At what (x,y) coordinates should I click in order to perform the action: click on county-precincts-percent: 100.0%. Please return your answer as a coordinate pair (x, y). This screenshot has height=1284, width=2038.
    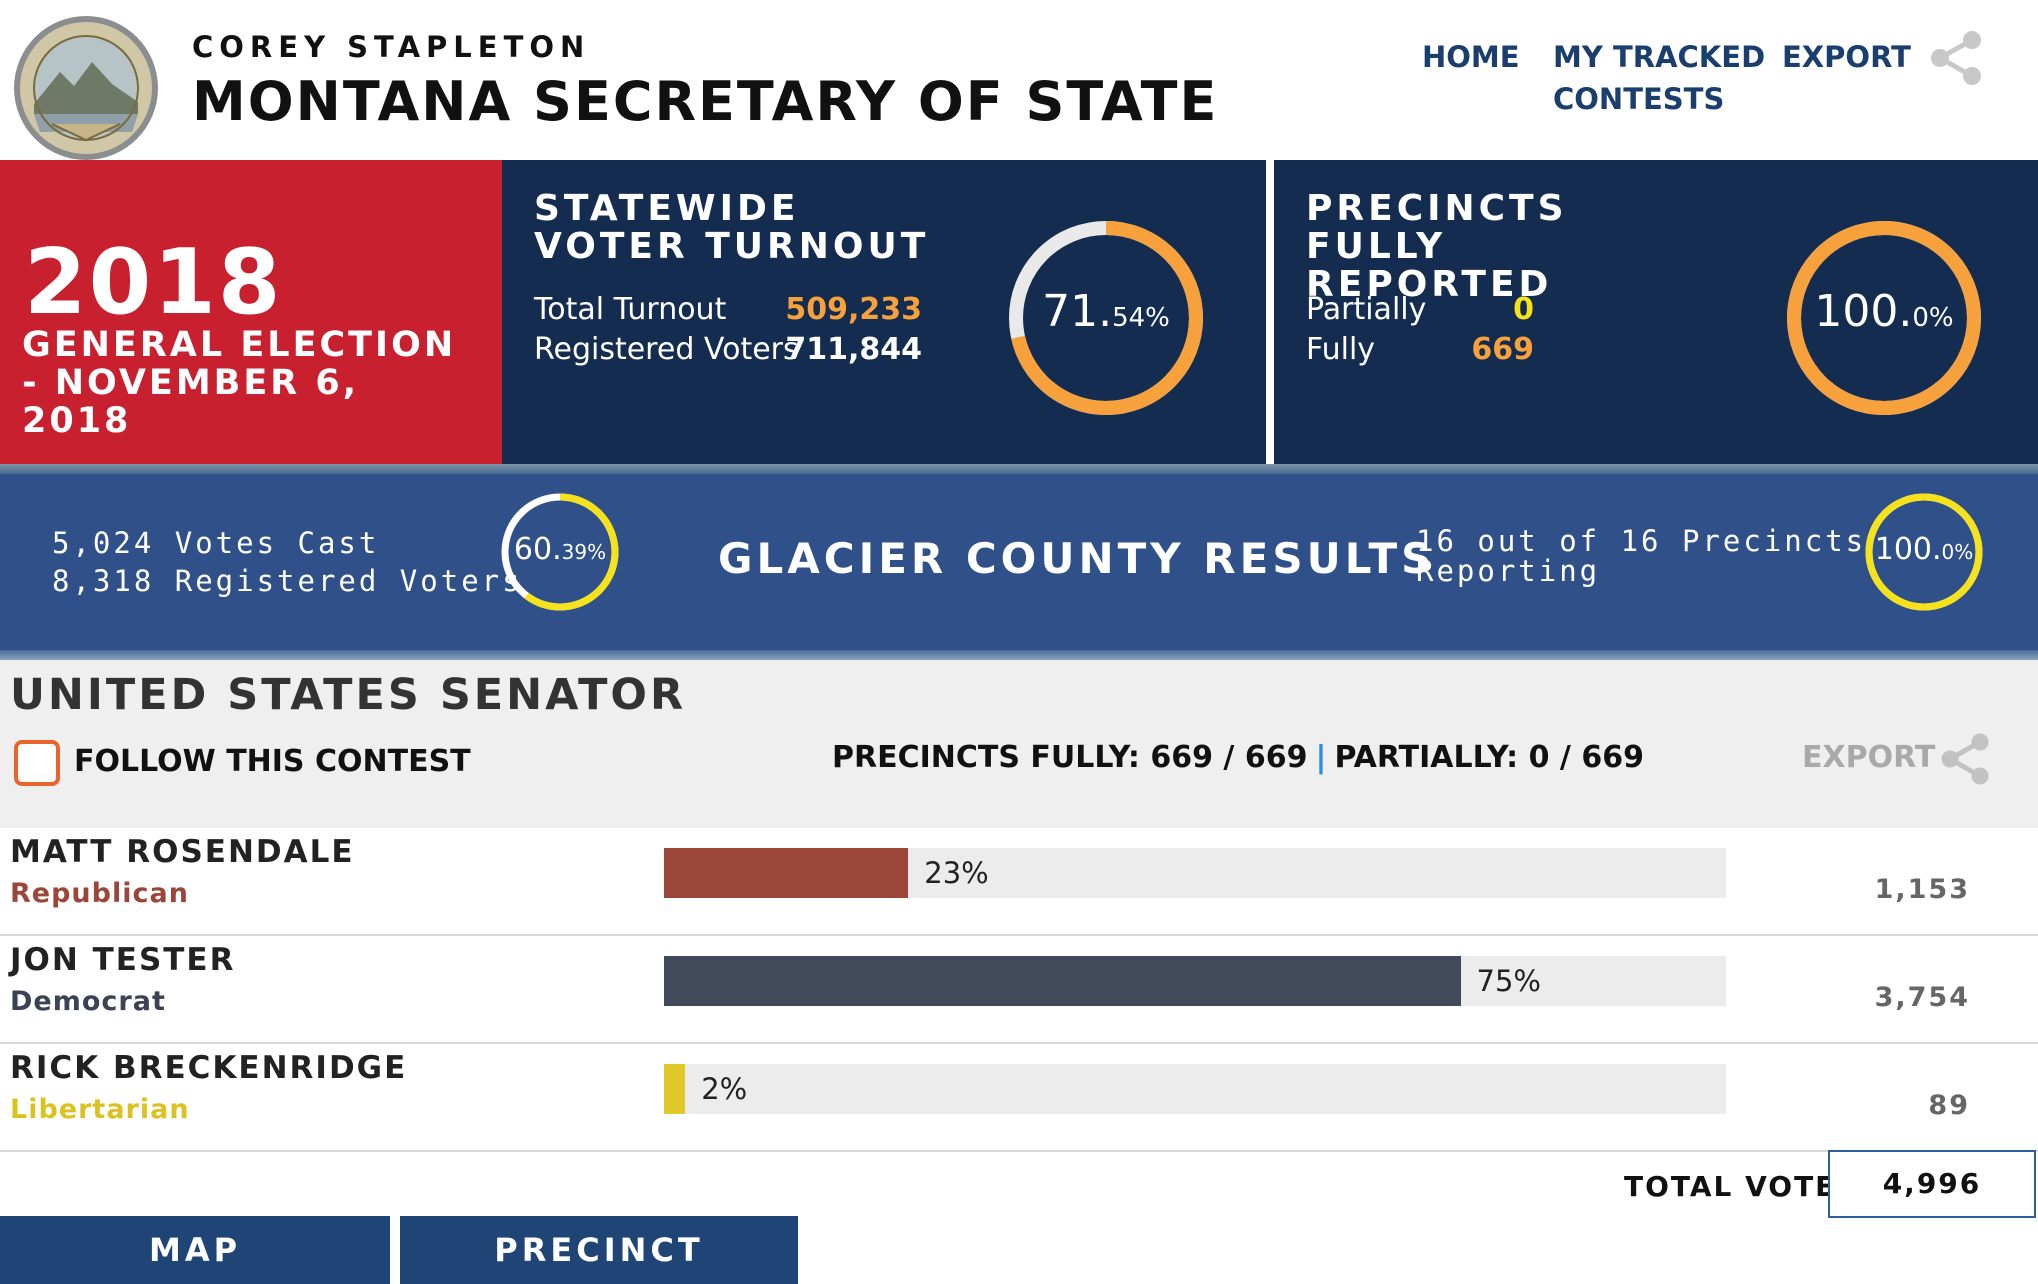
    Looking at the image, I should click on (1924, 549).